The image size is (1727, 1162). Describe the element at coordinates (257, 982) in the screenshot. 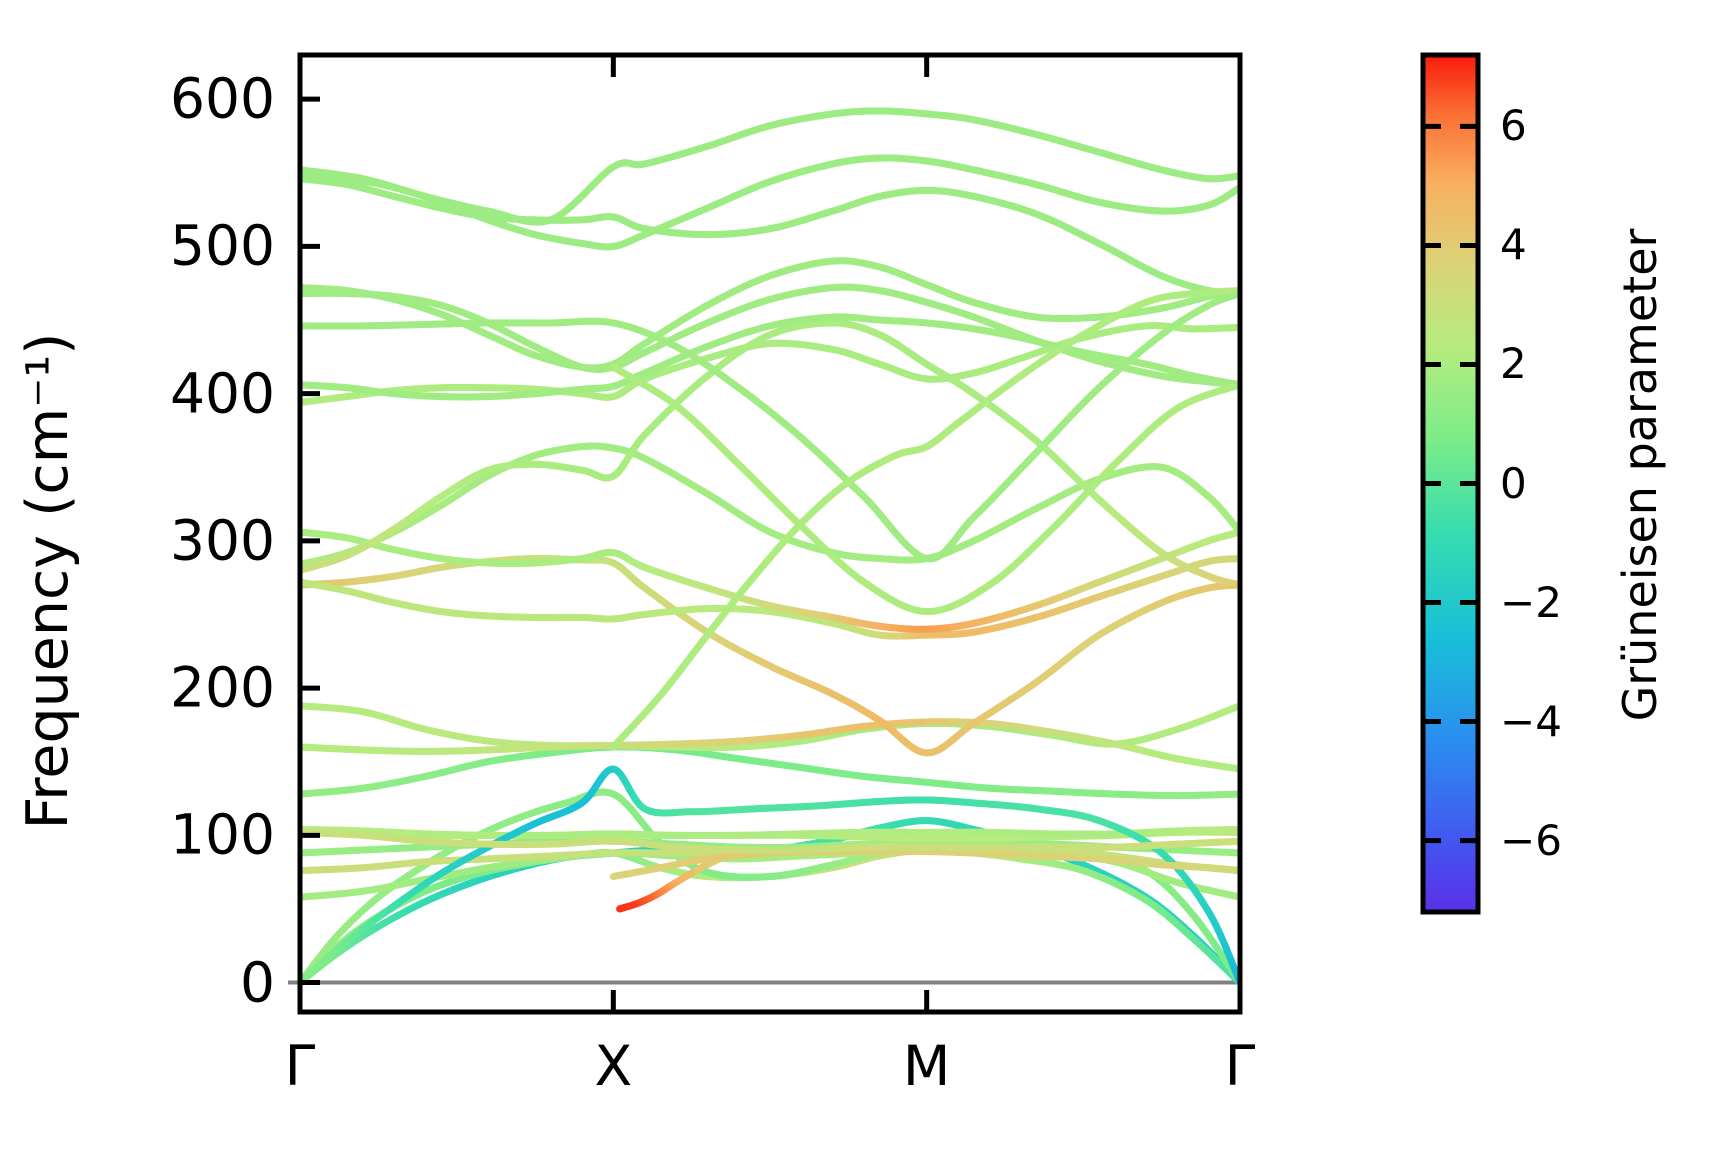

I see `y-tick-label: 0` at that location.